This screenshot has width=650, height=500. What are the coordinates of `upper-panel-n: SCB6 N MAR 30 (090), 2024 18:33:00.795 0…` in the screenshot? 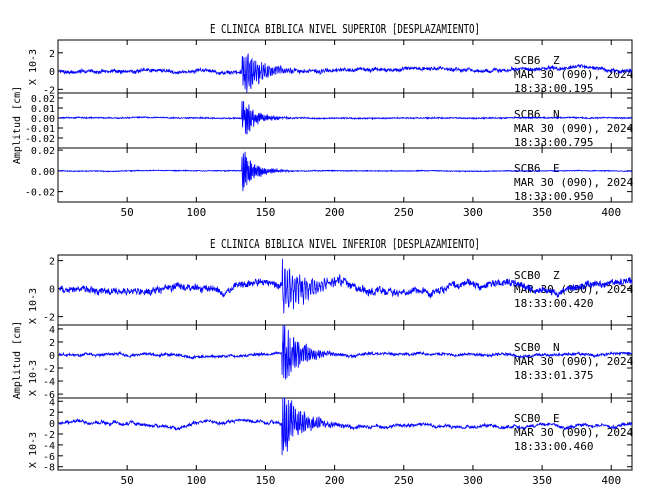 It's located at (329, 120).